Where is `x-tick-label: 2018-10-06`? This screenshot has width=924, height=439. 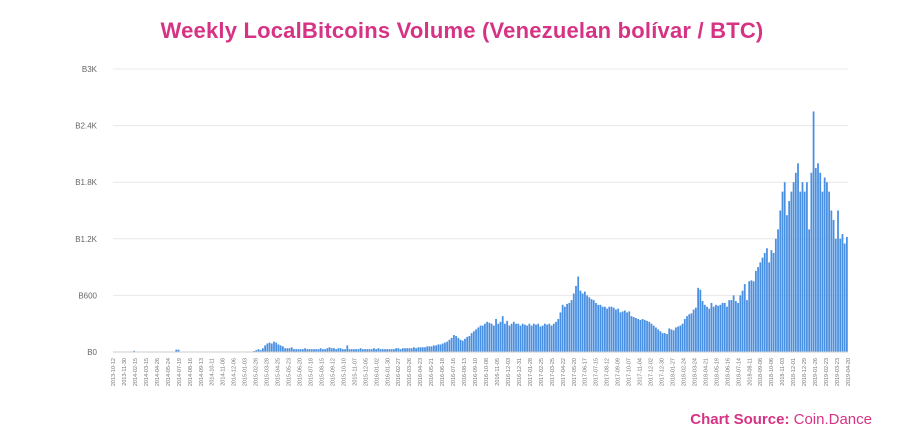
x-tick-label: 2018-10-06 is located at coordinates (772, 372).